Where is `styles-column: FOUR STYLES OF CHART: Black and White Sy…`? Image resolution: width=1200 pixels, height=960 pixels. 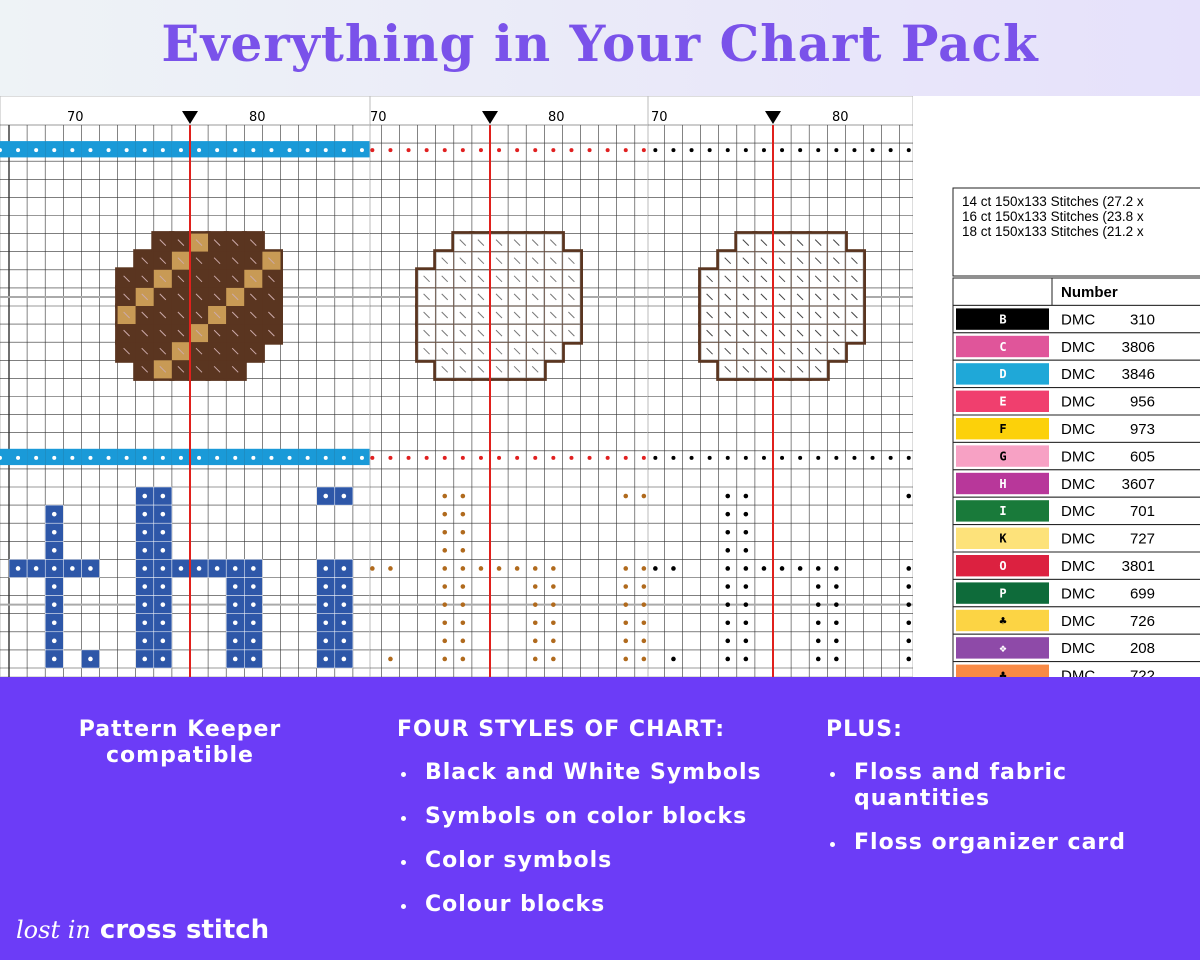
styles-column: FOUR STYLES OF CHART: Black and White Sy… is located at coordinates (579, 826).